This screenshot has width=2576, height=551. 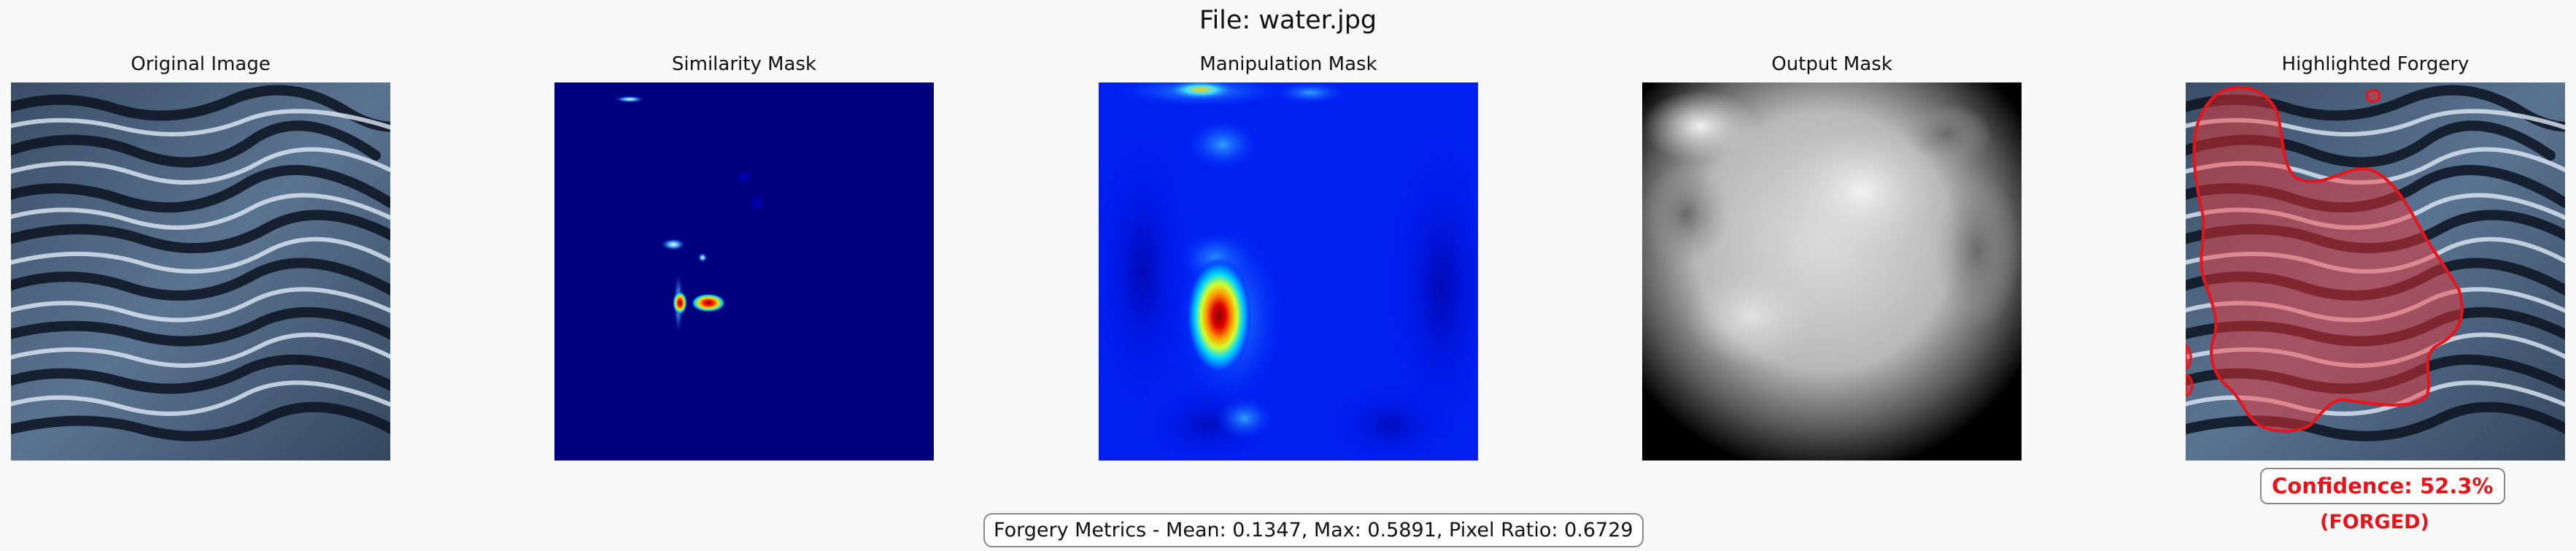 What do you see at coordinates (2375, 271) in the screenshot?
I see `highlighted-forgery` at bounding box center [2375, 271].